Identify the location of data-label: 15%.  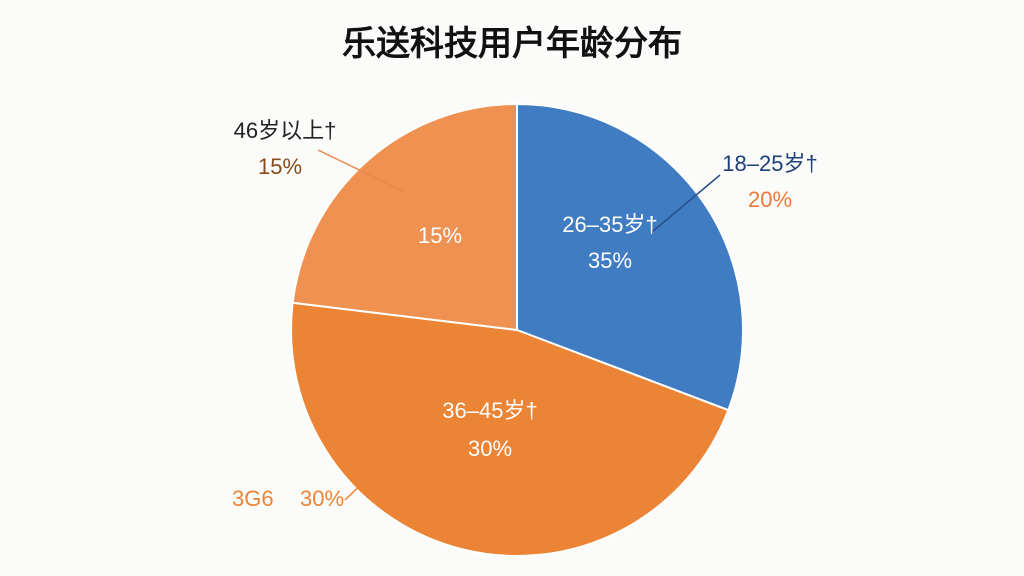
(280, 166).